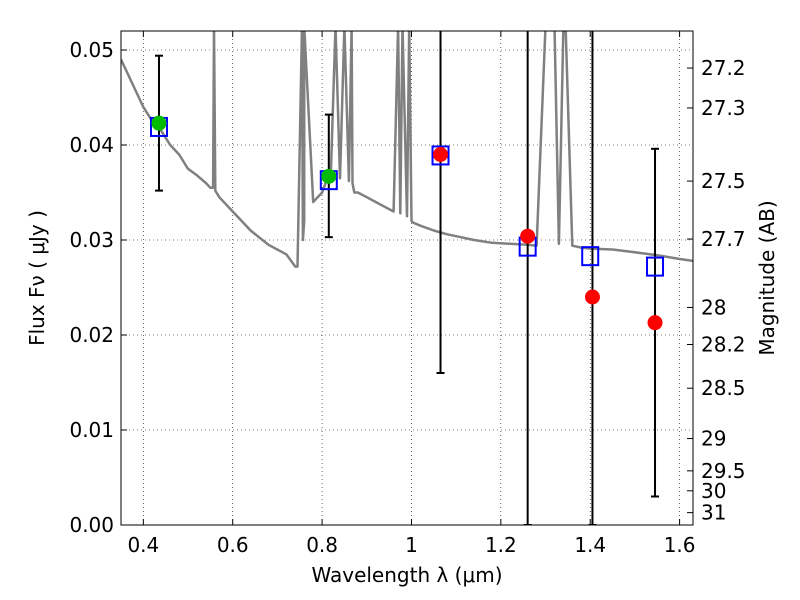  Describe the element at coordinates (723, 68) in the screenshot. I see `right-tick-label: 27.2` at that location.